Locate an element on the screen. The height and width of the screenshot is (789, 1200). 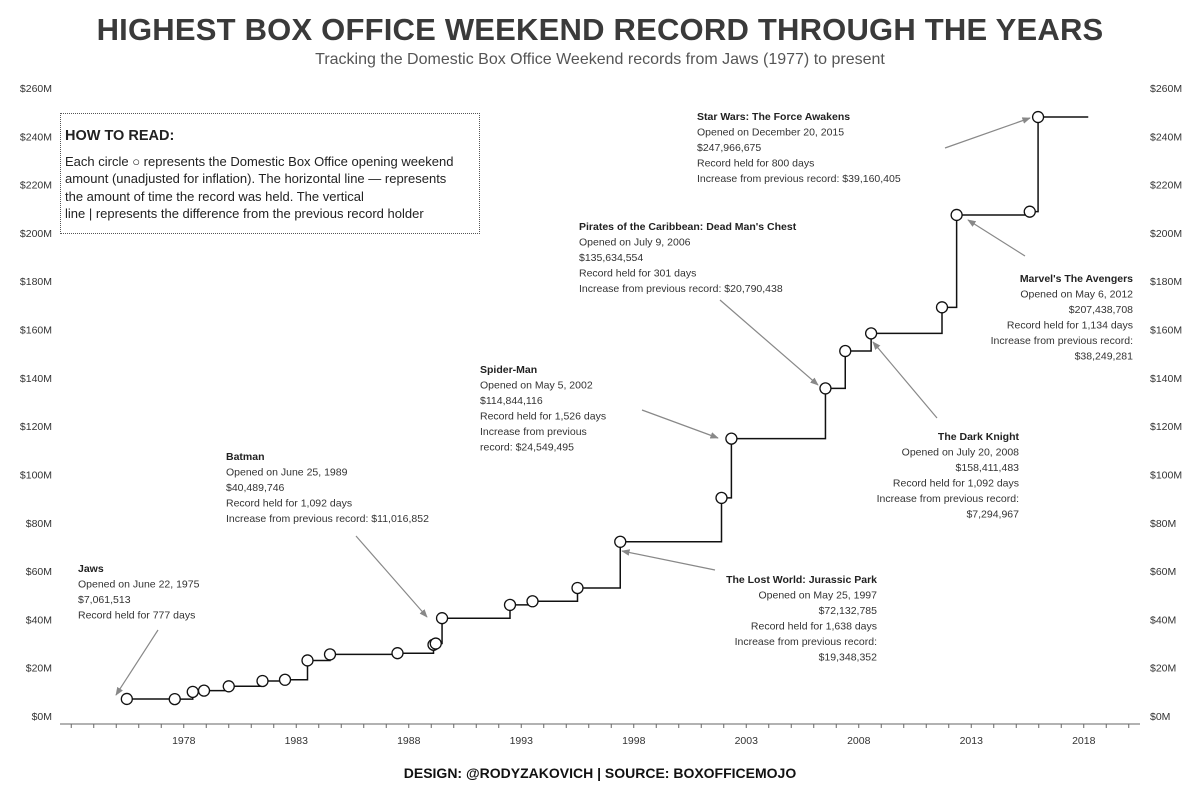
y-tick-label-left: $220M is located at coordinates (36, 186).